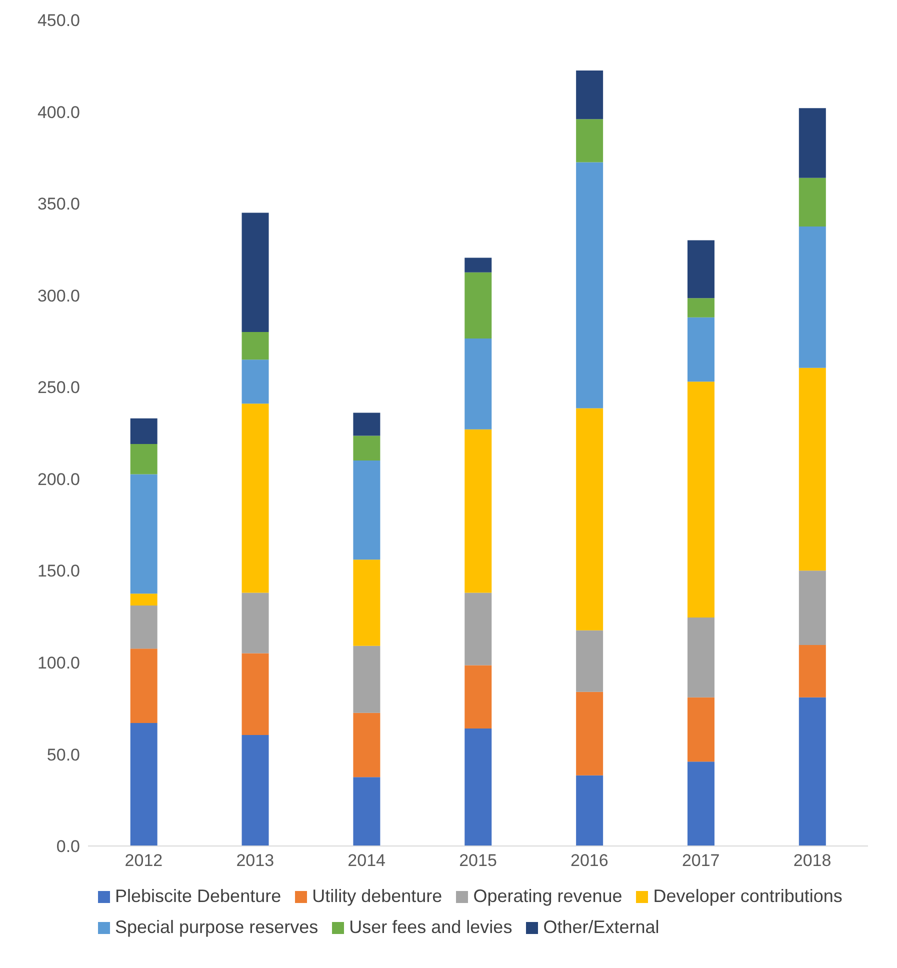 The height and width of the screenshot is (968, 897). What do you see at coordinates (58, 662) in the screenshot?
I see `y-tick-label: 100.0` at bounding box center [58, 662].